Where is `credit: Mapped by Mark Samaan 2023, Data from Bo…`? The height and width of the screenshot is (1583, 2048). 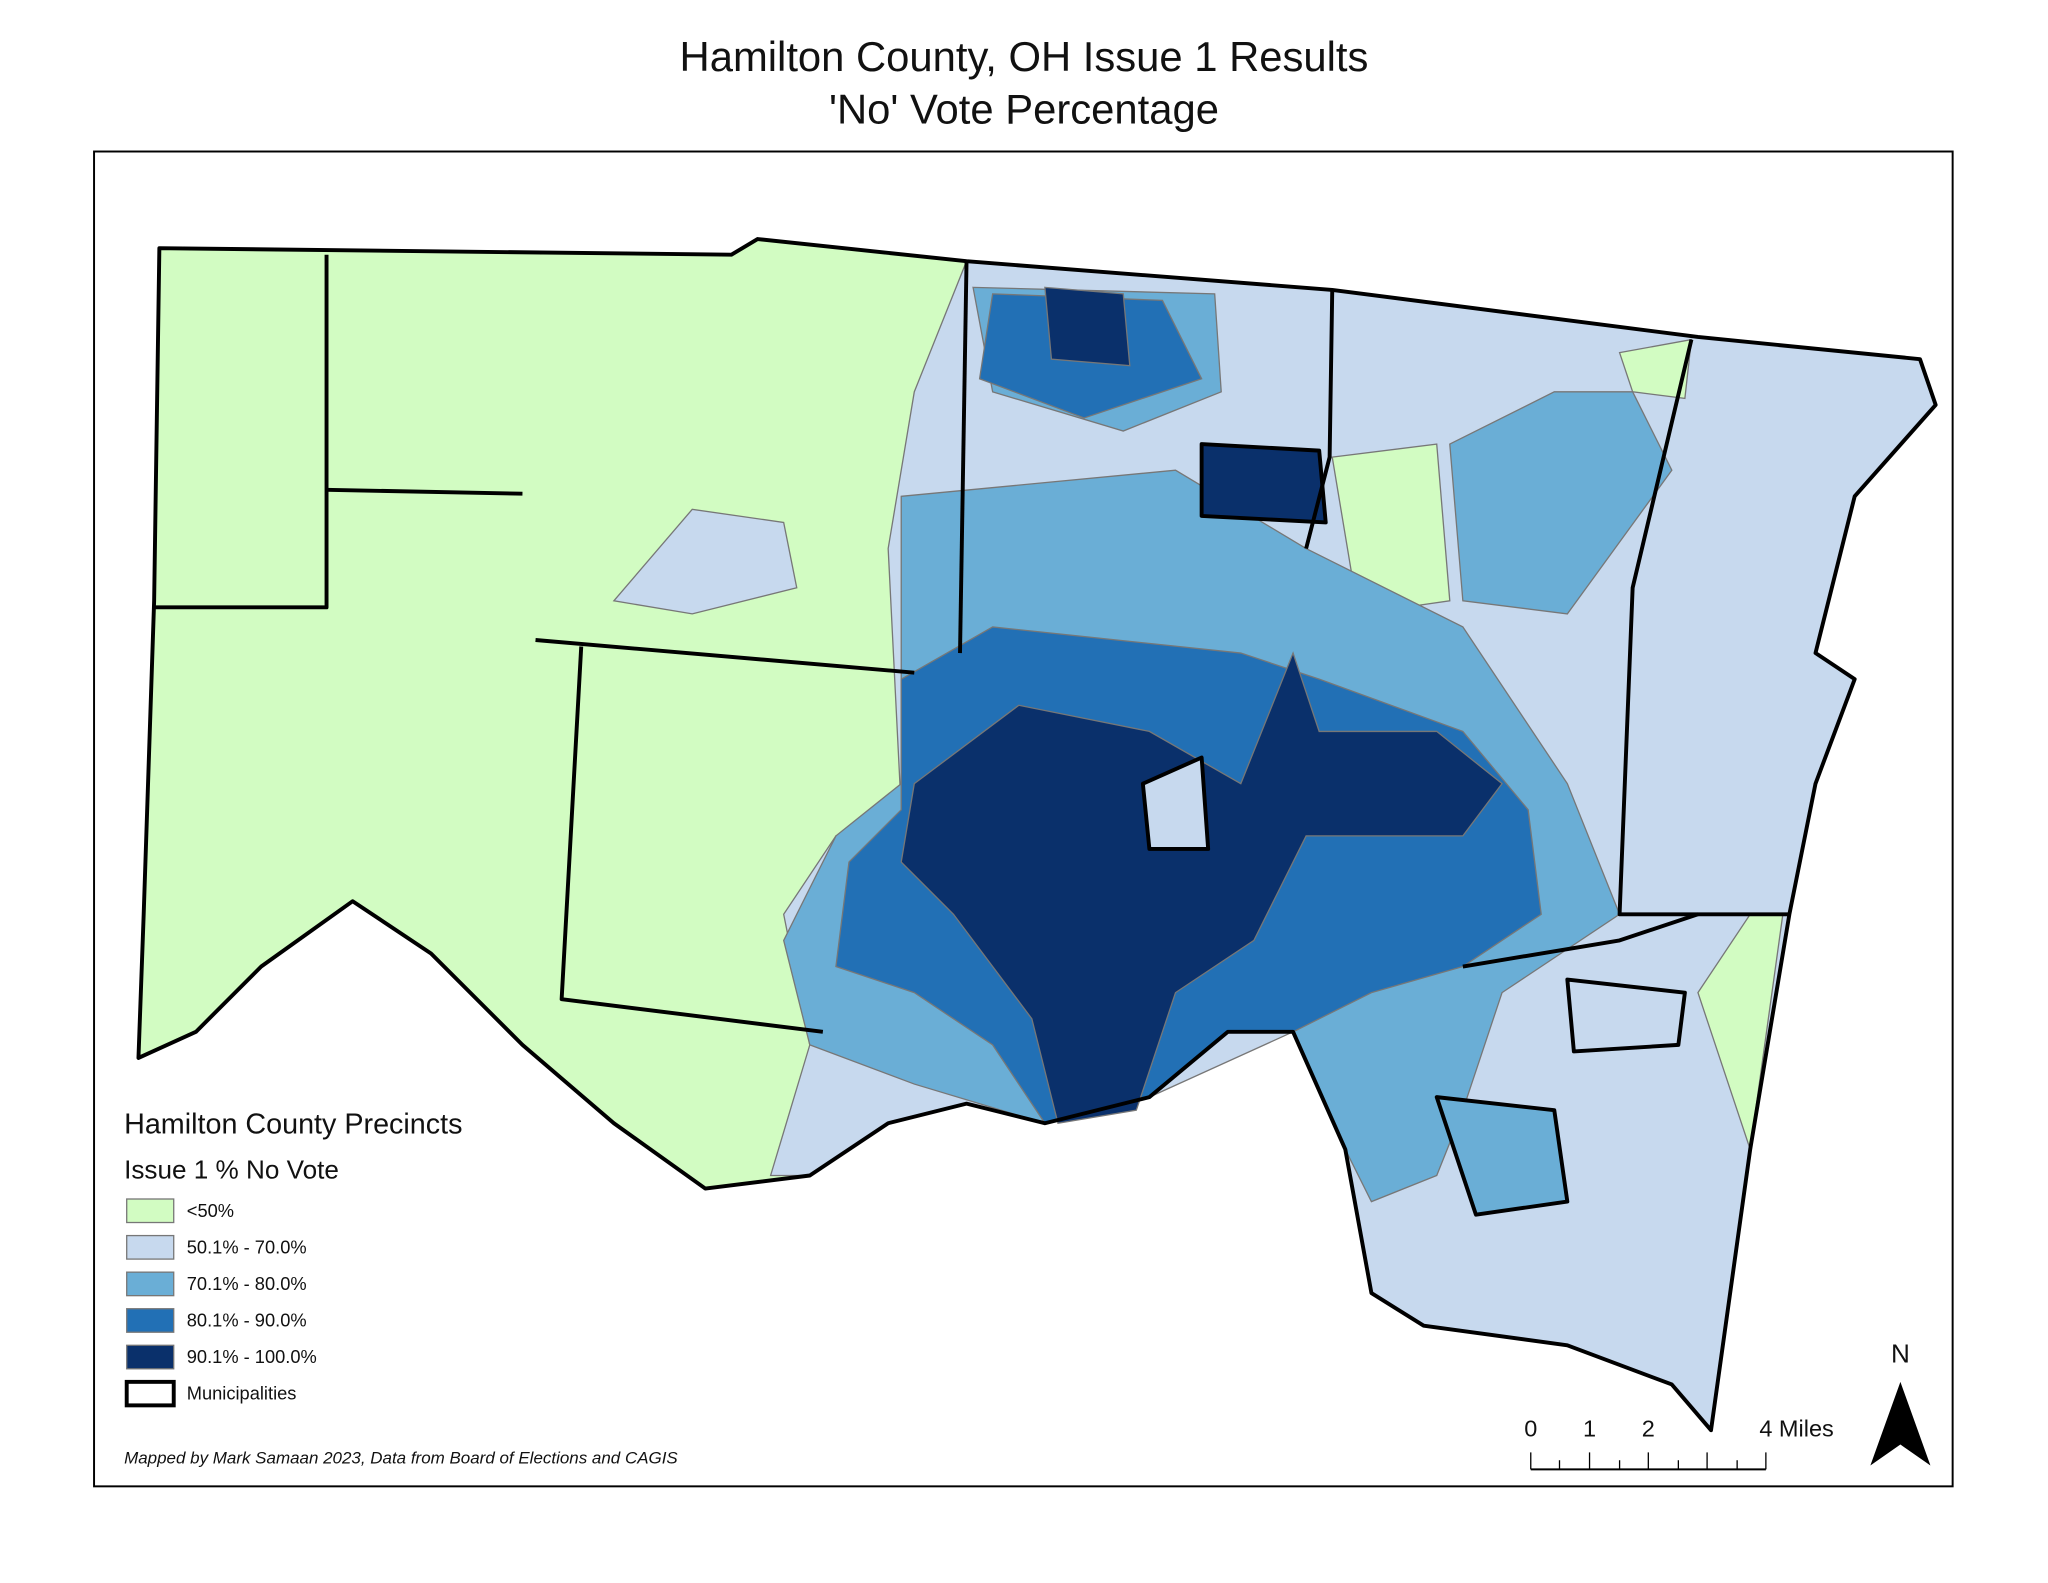
credit: Mapped by Mark Samaan 2023, Data from Bo… is located at coordinates (401, 1457).